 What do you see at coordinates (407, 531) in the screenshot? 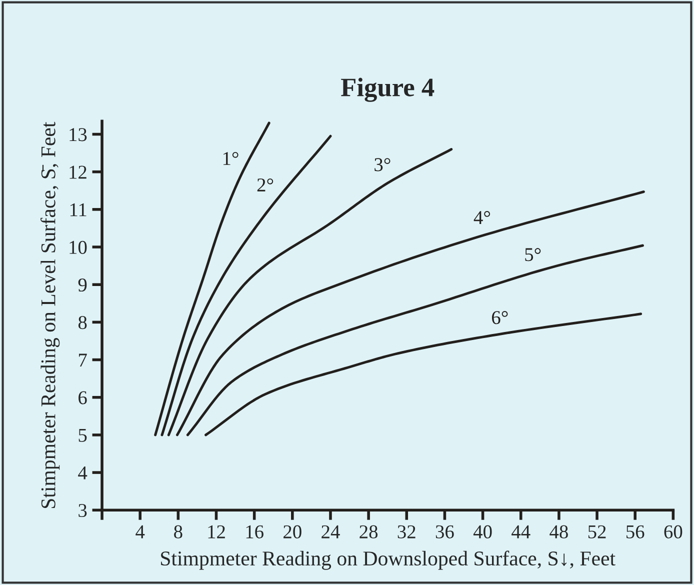
I see `x-tick-label: 32` at bounding box center [407, 531].